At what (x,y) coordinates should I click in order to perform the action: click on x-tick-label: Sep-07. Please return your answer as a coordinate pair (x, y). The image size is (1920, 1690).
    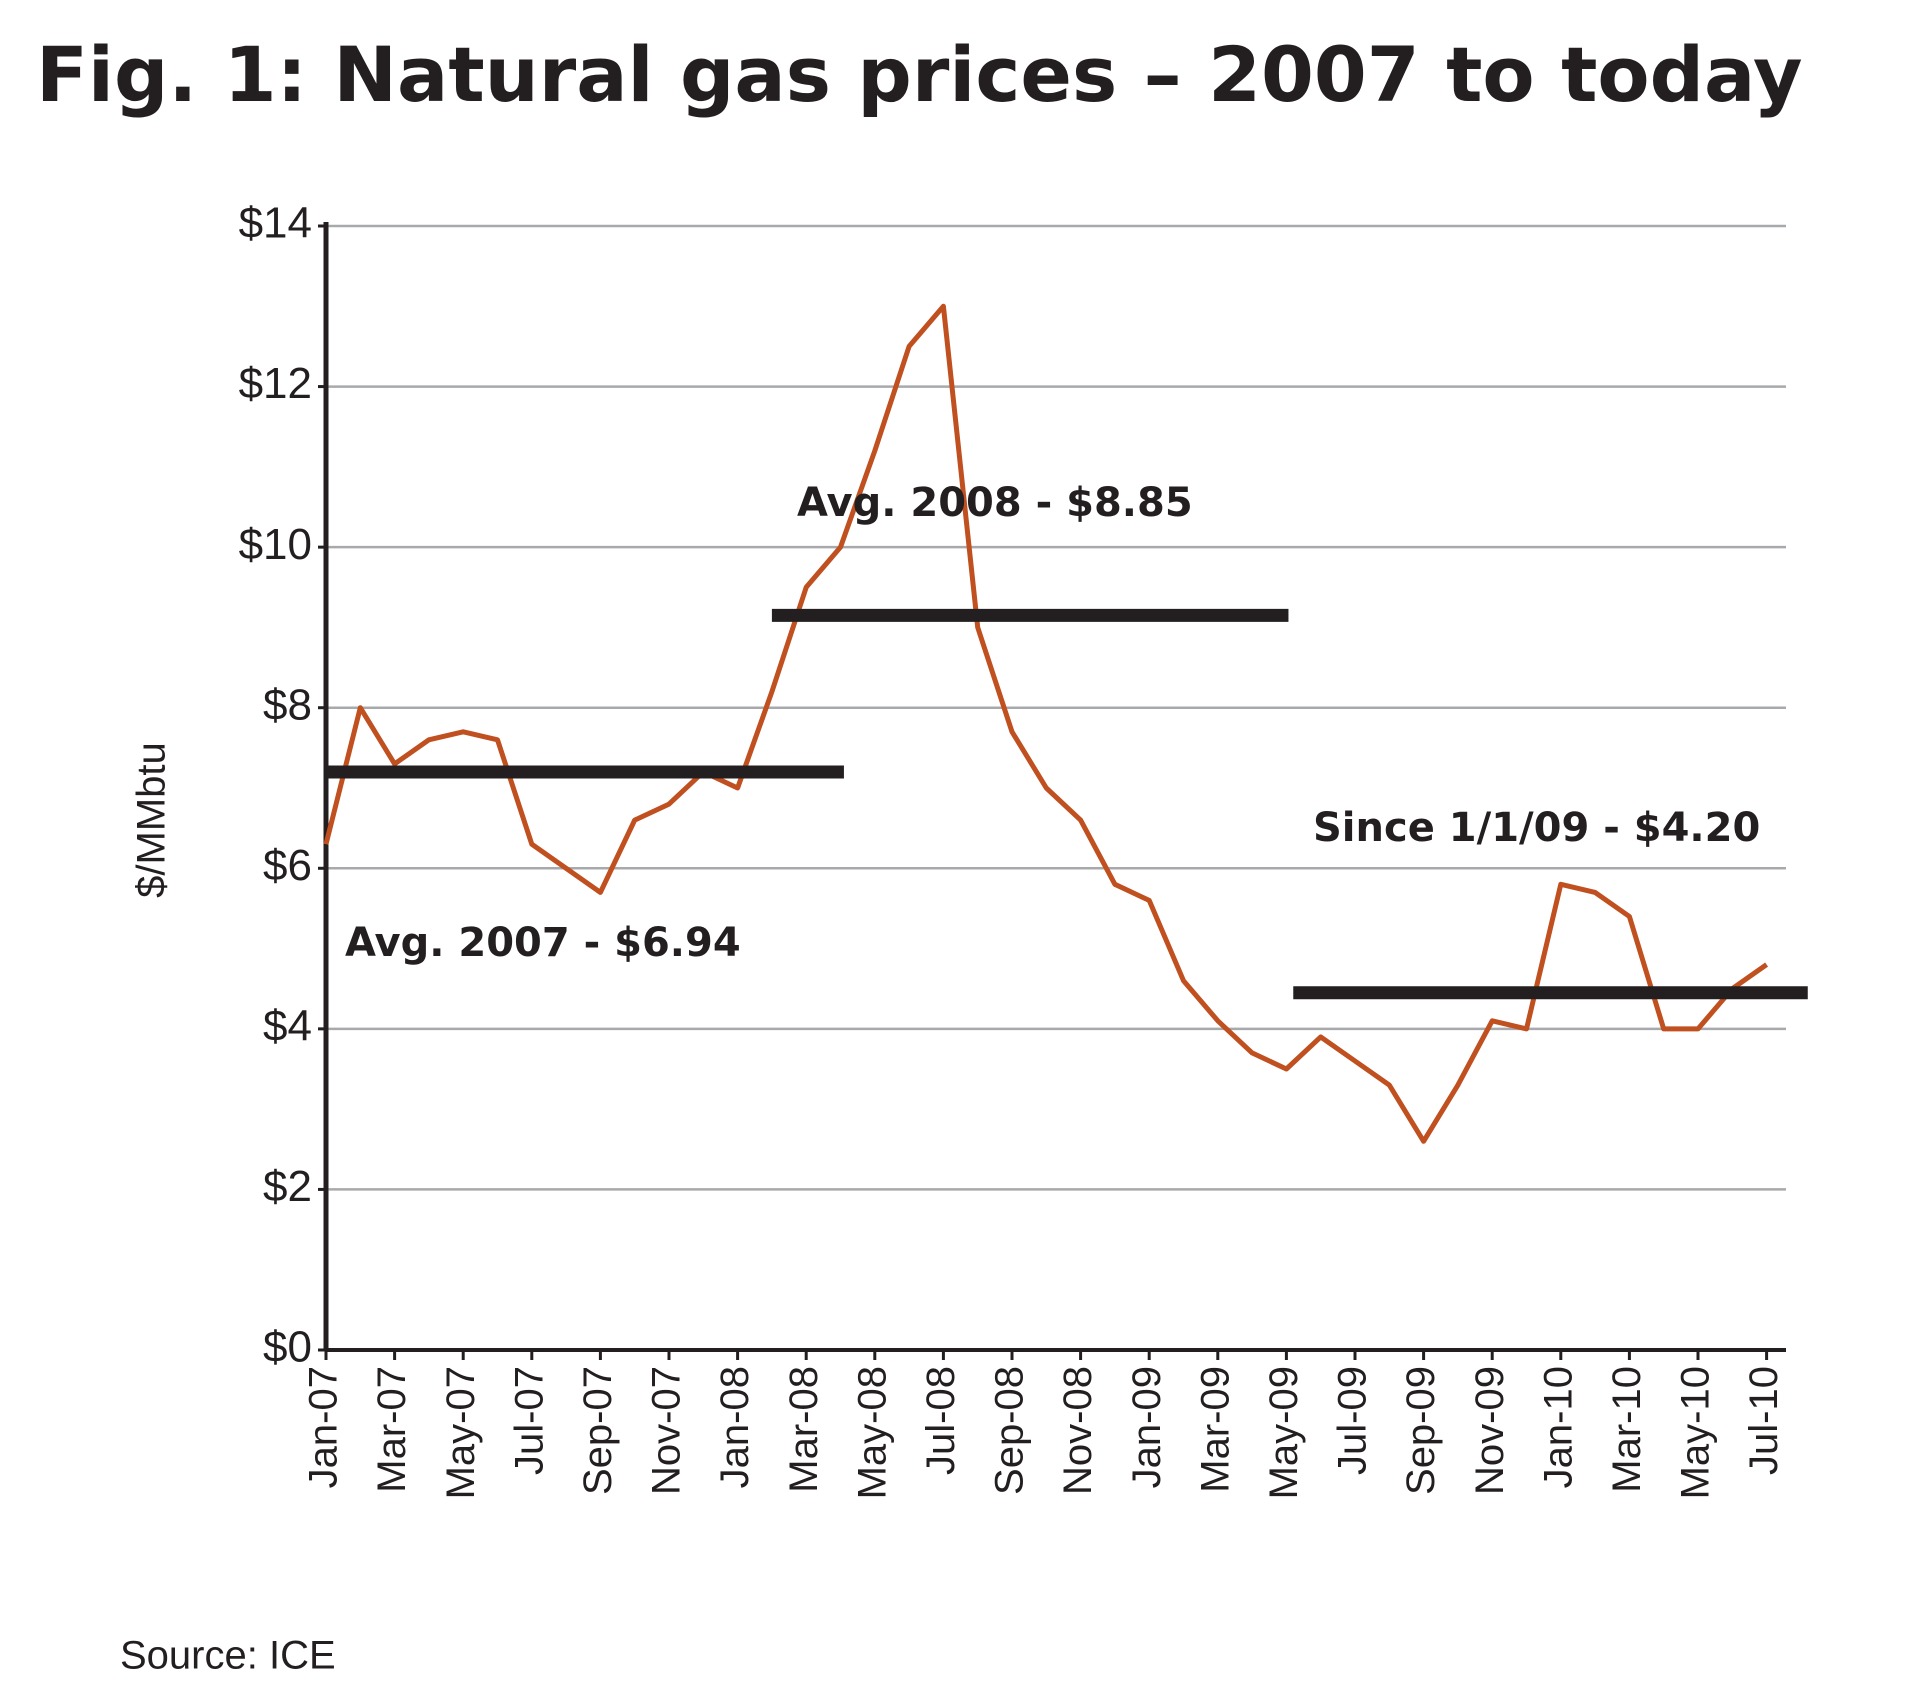
    Looking at the image, I should click on (598, 1430).